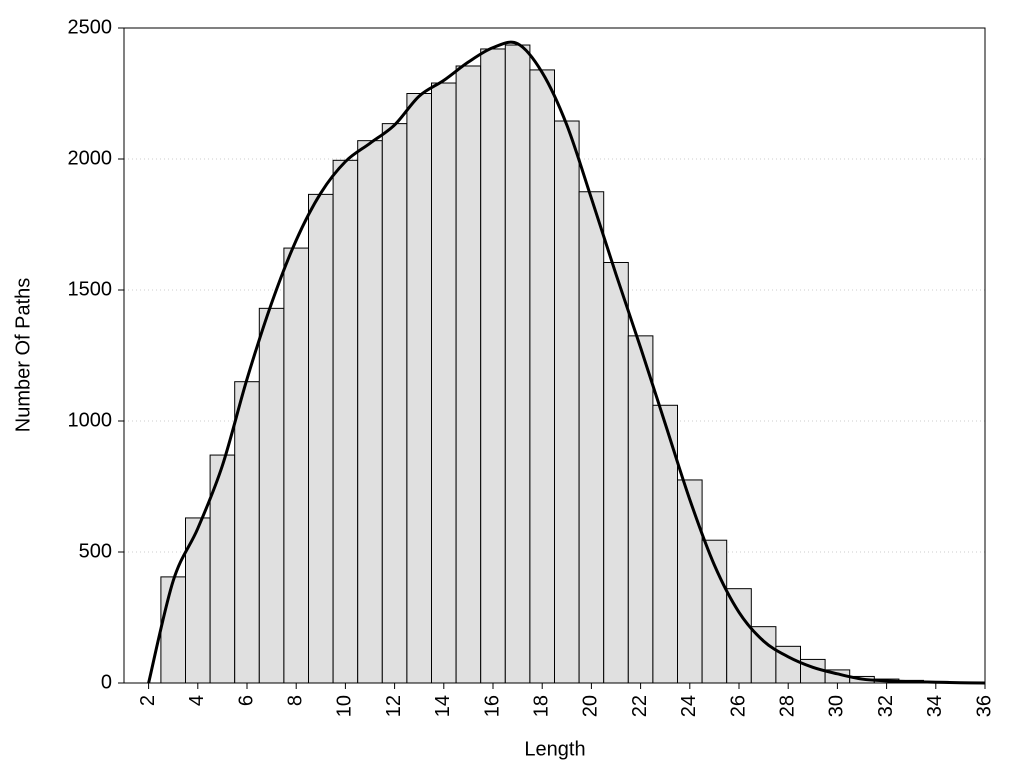 This screenshot has width=1024, height=773. I want to click on x-tick-label: 2, so click(148, 700).